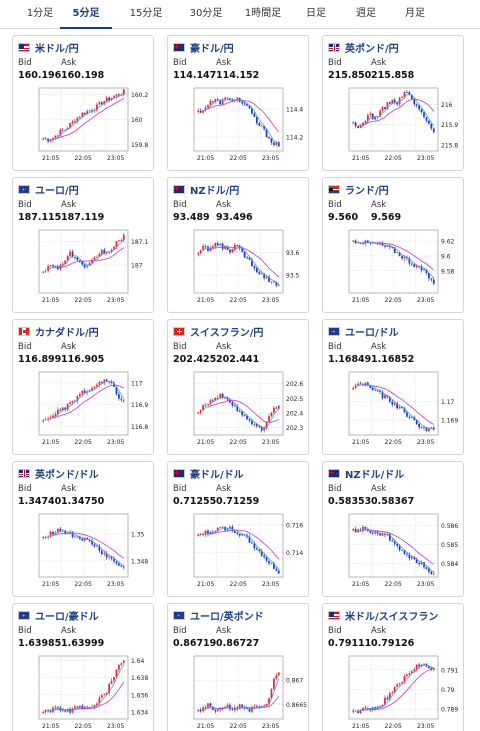  Describe the element at coordinates (146, 13) in the screenshot. I see `tab-2: 15分足` at that location.